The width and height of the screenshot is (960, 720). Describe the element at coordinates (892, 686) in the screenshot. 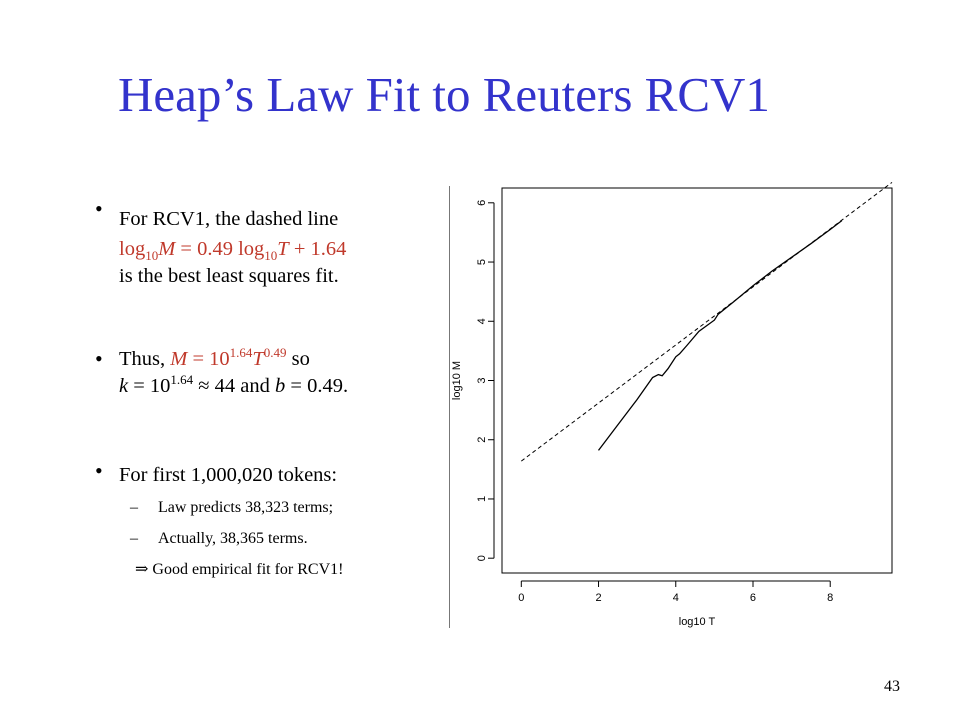

I see `page-number: 43` at that location.